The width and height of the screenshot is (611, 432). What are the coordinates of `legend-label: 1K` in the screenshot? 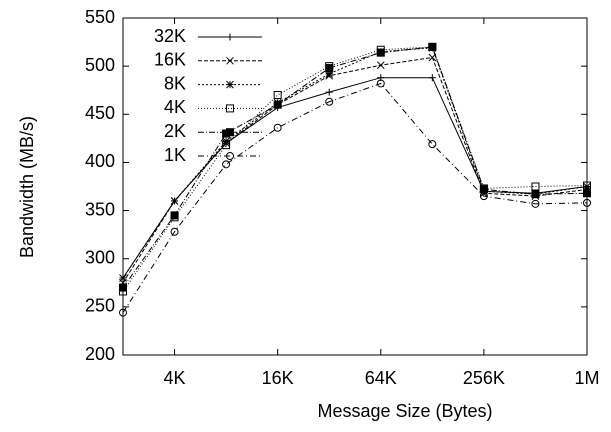 It's located at (175, 155).